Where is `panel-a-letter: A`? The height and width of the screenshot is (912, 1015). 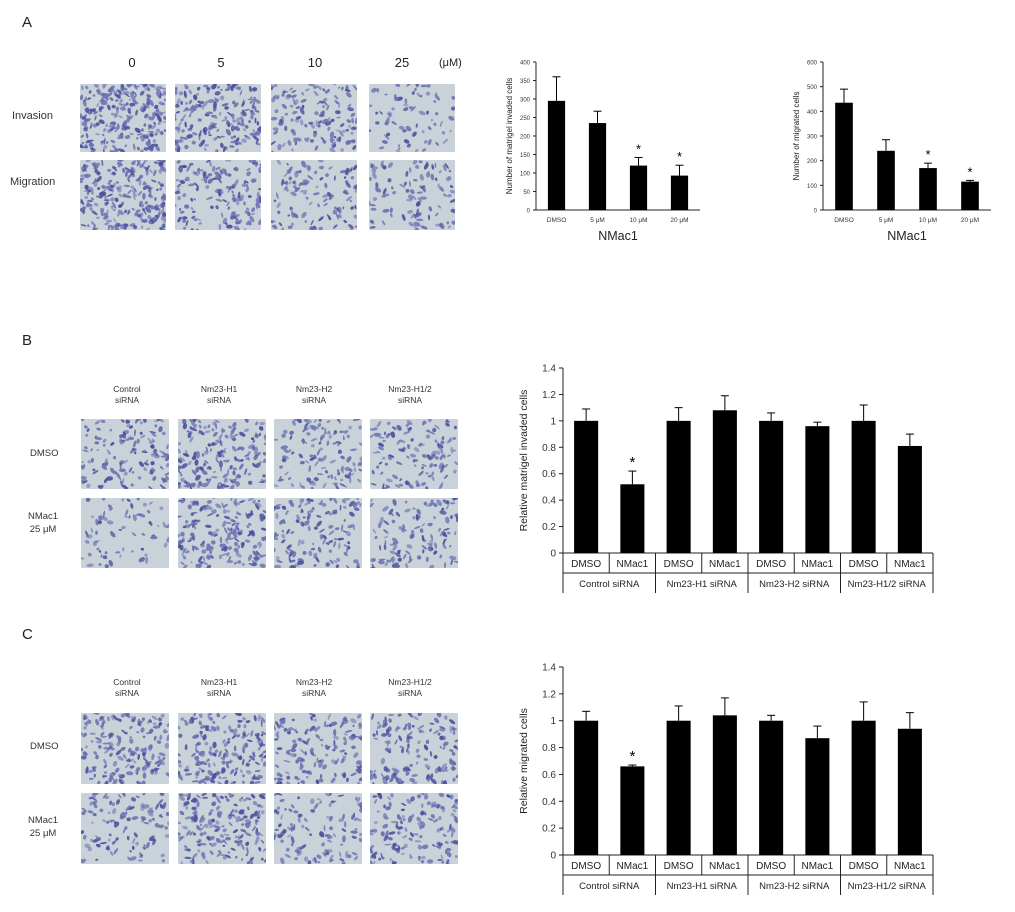 panel-a-letter: A is located at coordinates (27, 22).